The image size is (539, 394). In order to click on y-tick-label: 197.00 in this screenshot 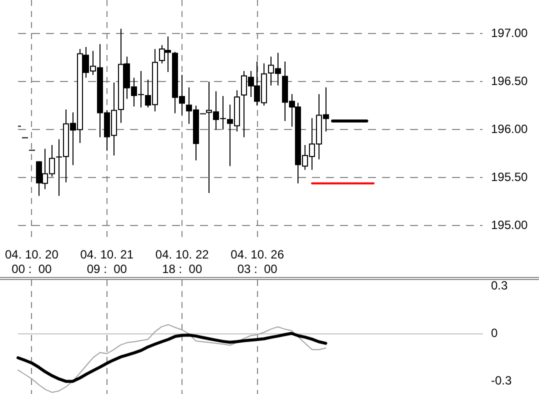, I will do `click(509, 33)`.